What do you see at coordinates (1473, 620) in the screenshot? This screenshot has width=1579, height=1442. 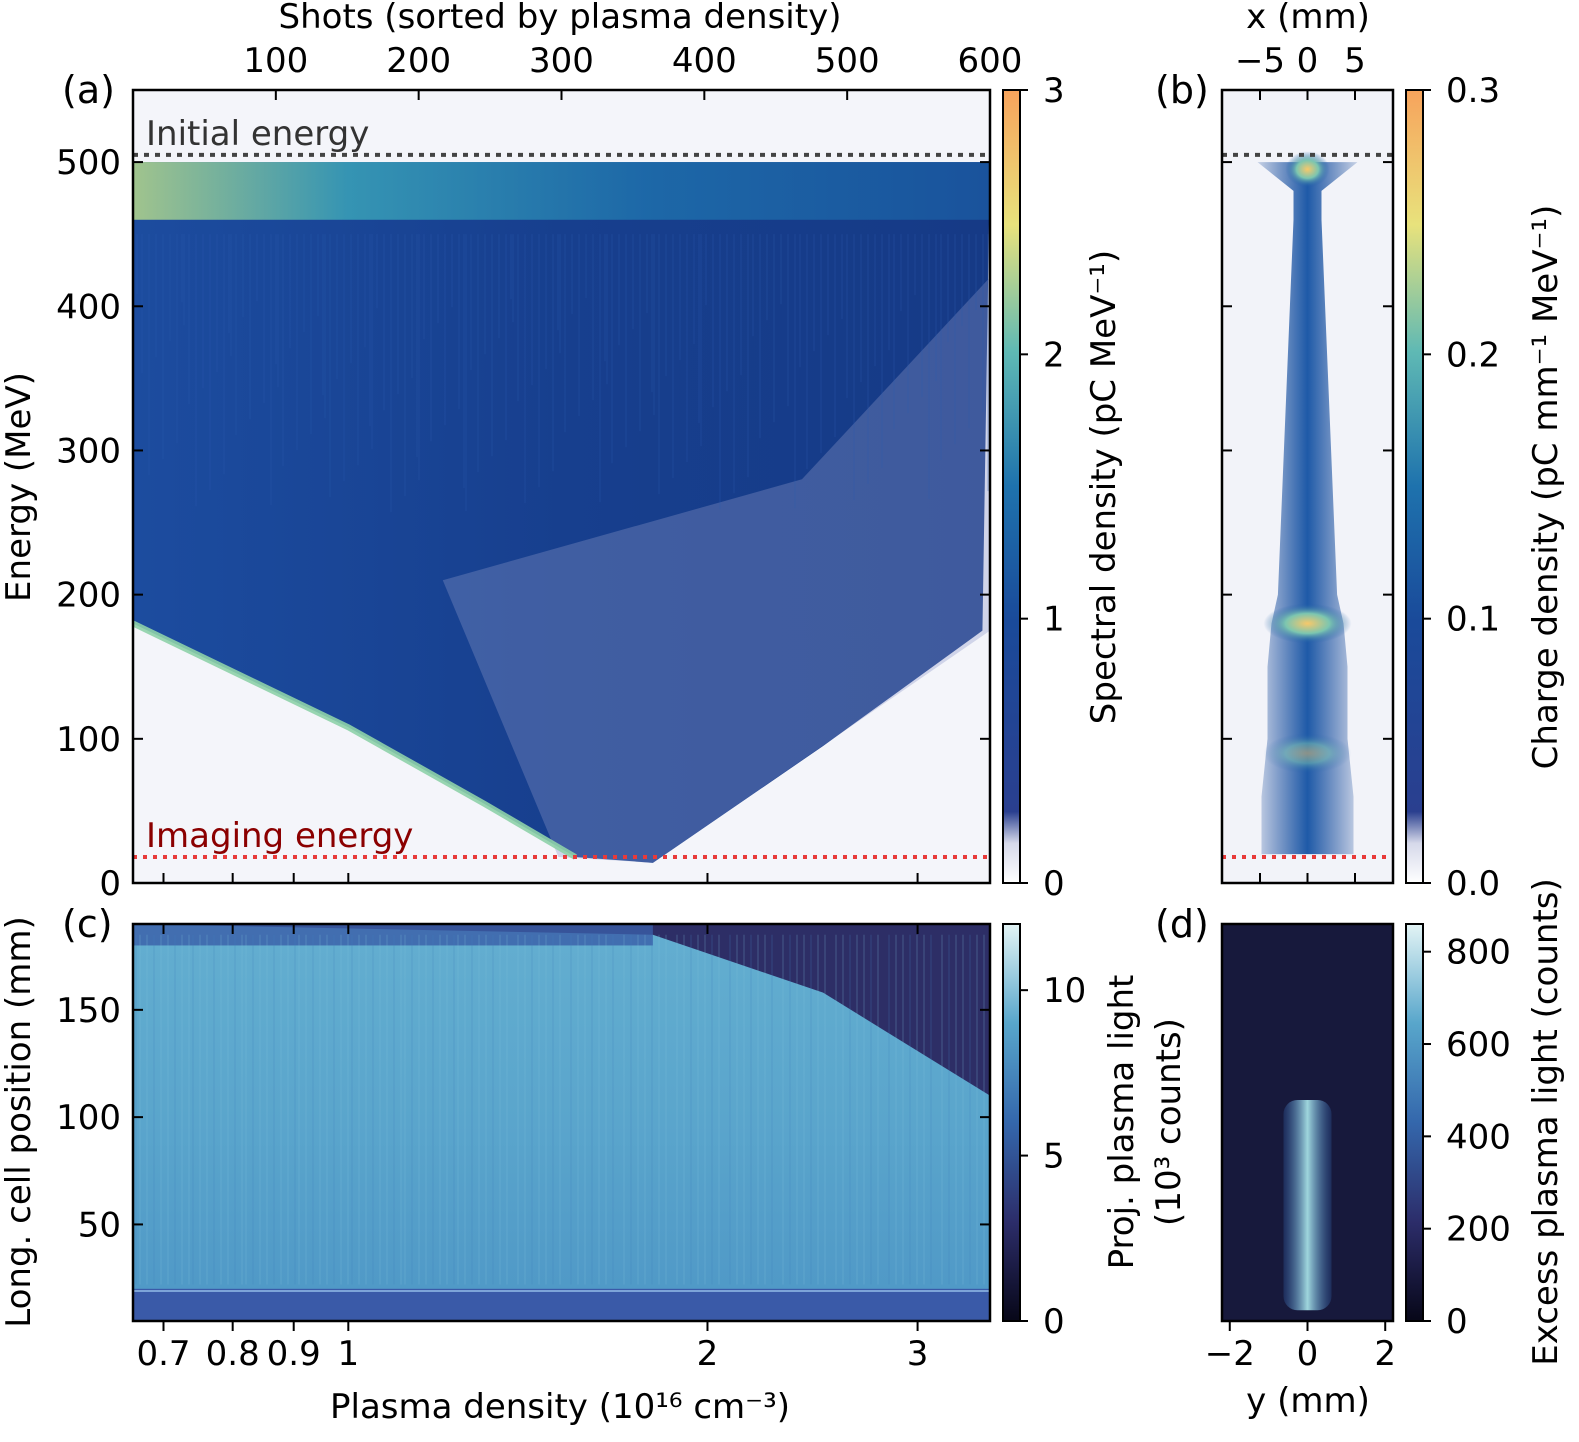 I see `colorbar-tick-label: 0.1` at bounding box center [1473, 620].